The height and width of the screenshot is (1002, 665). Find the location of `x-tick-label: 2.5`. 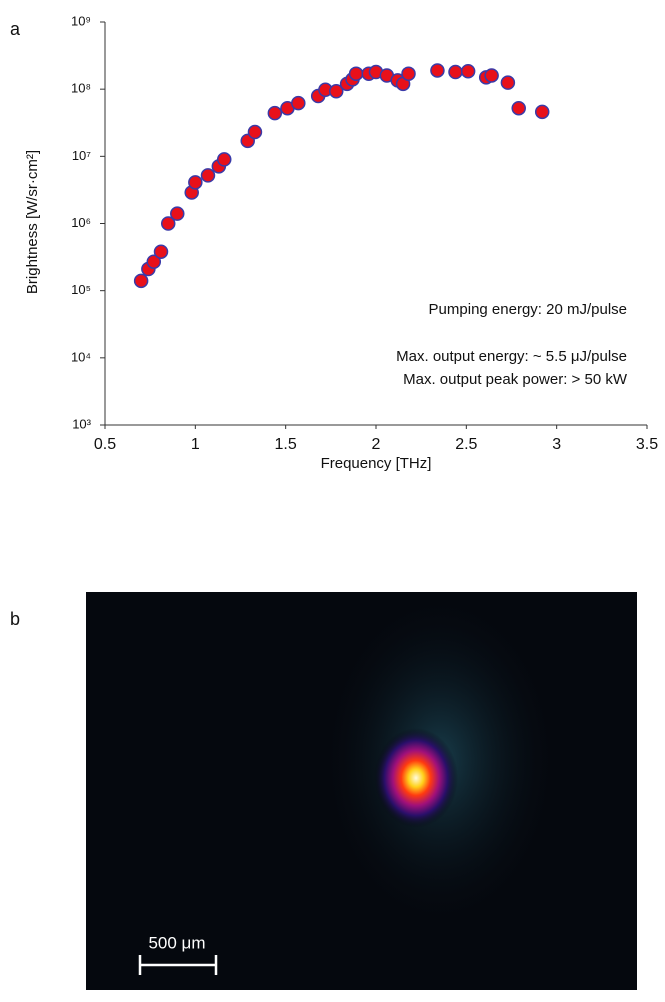

x-tick-label: 2.5 is located at coordinates (466, 444).